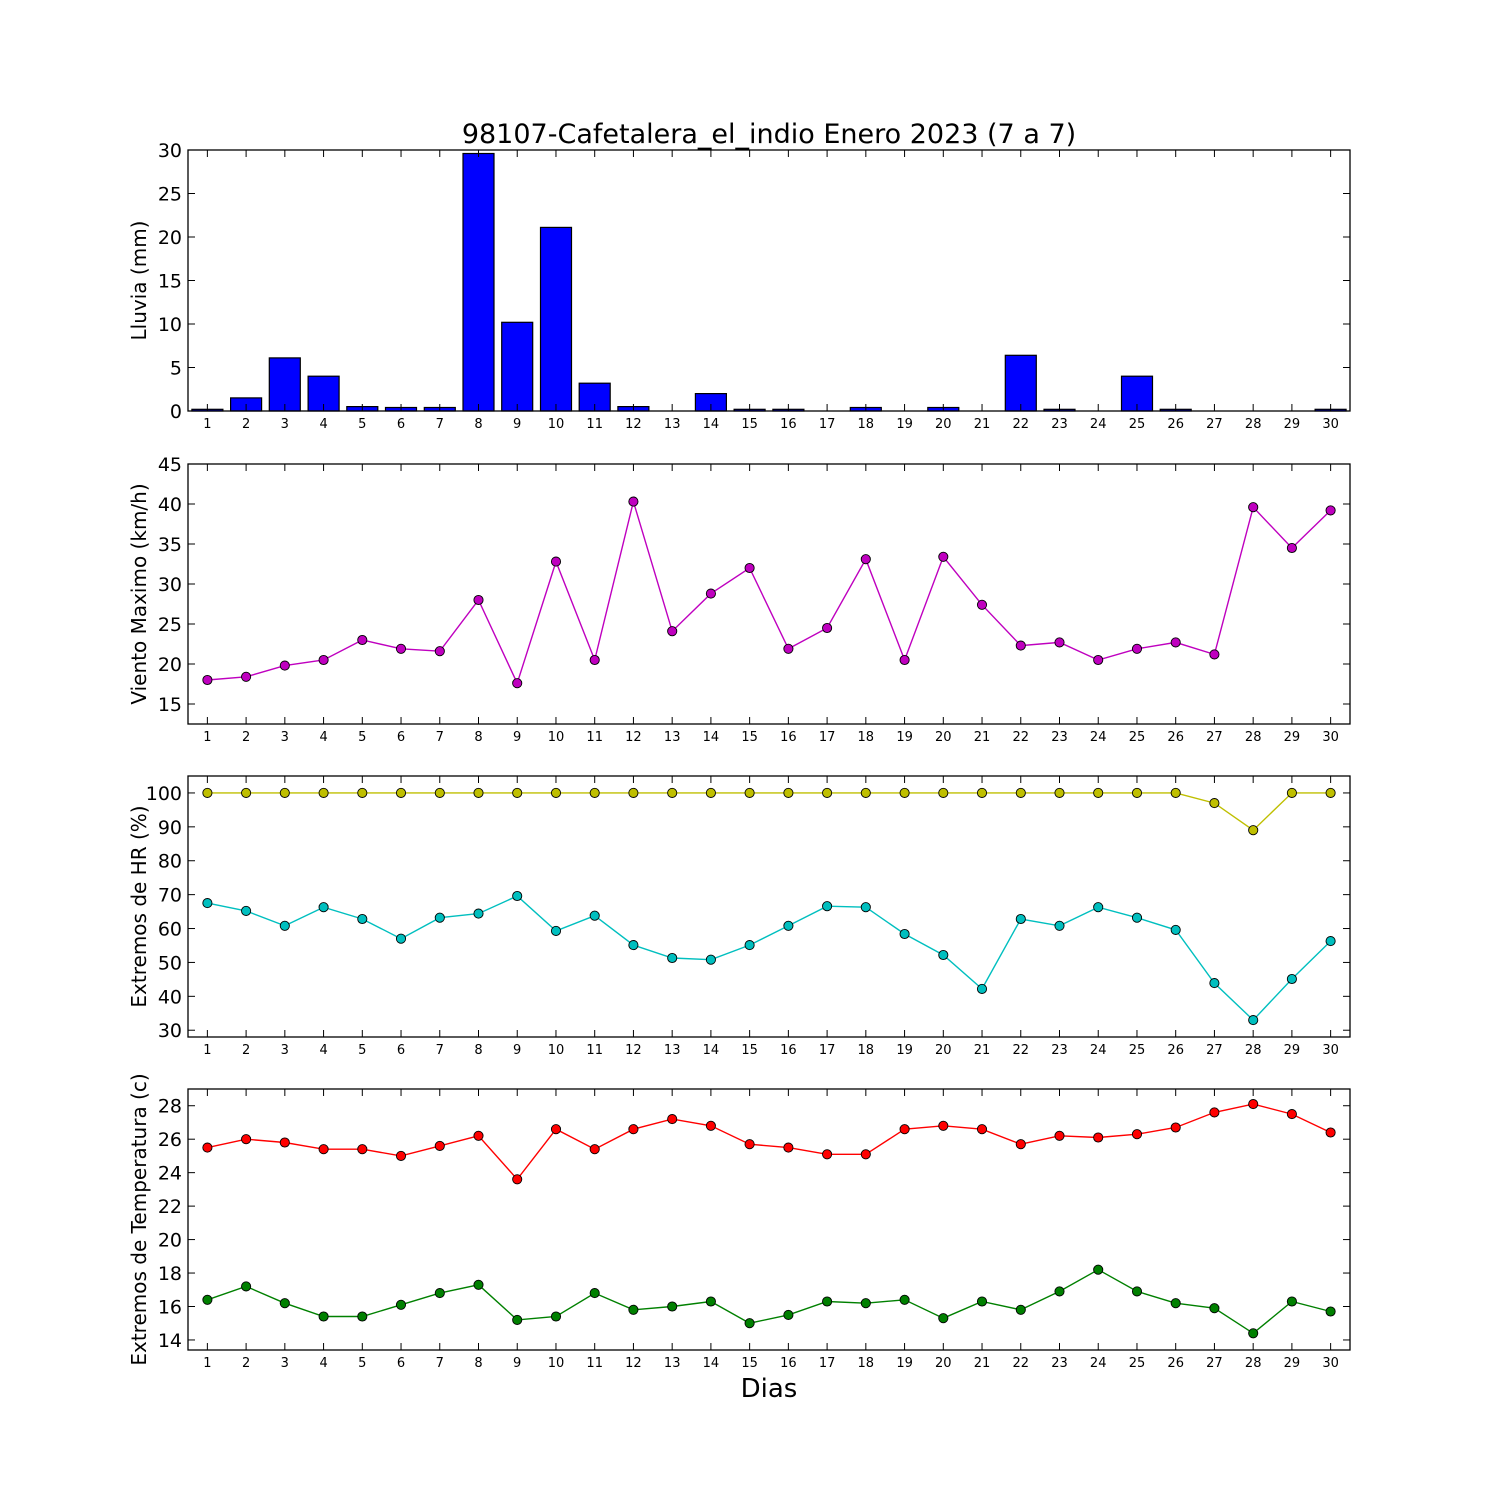 Image resolution: width=1500 pixels, height=1500 pixels. What do you see at coordinates (517, 424) in the screenshot?
I see `x-tick-label: 9` at bounding box center [517, 424].